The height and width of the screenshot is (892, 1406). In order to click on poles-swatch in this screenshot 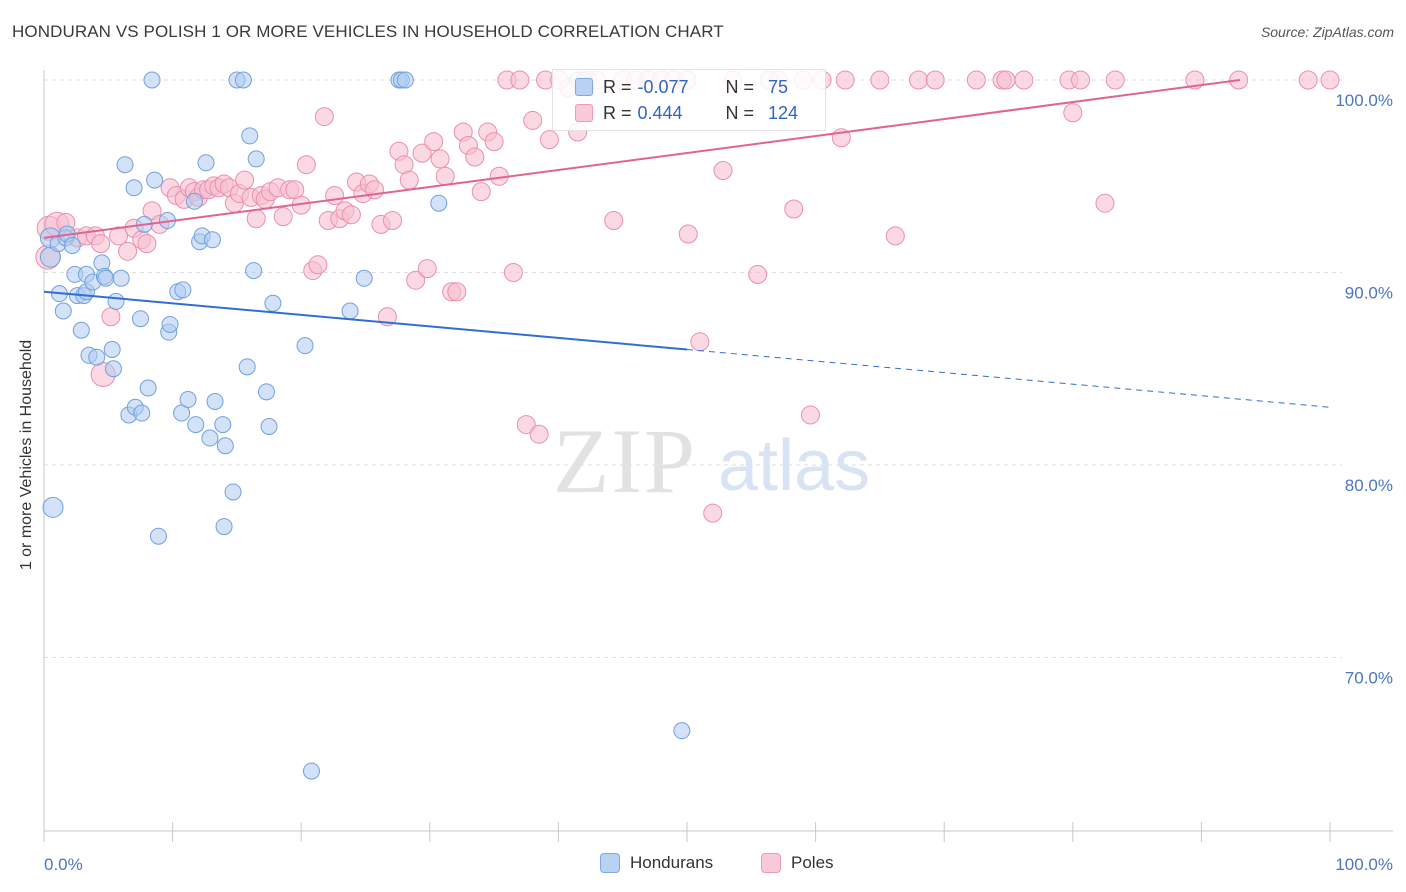, I will do `click(584, 113)`.